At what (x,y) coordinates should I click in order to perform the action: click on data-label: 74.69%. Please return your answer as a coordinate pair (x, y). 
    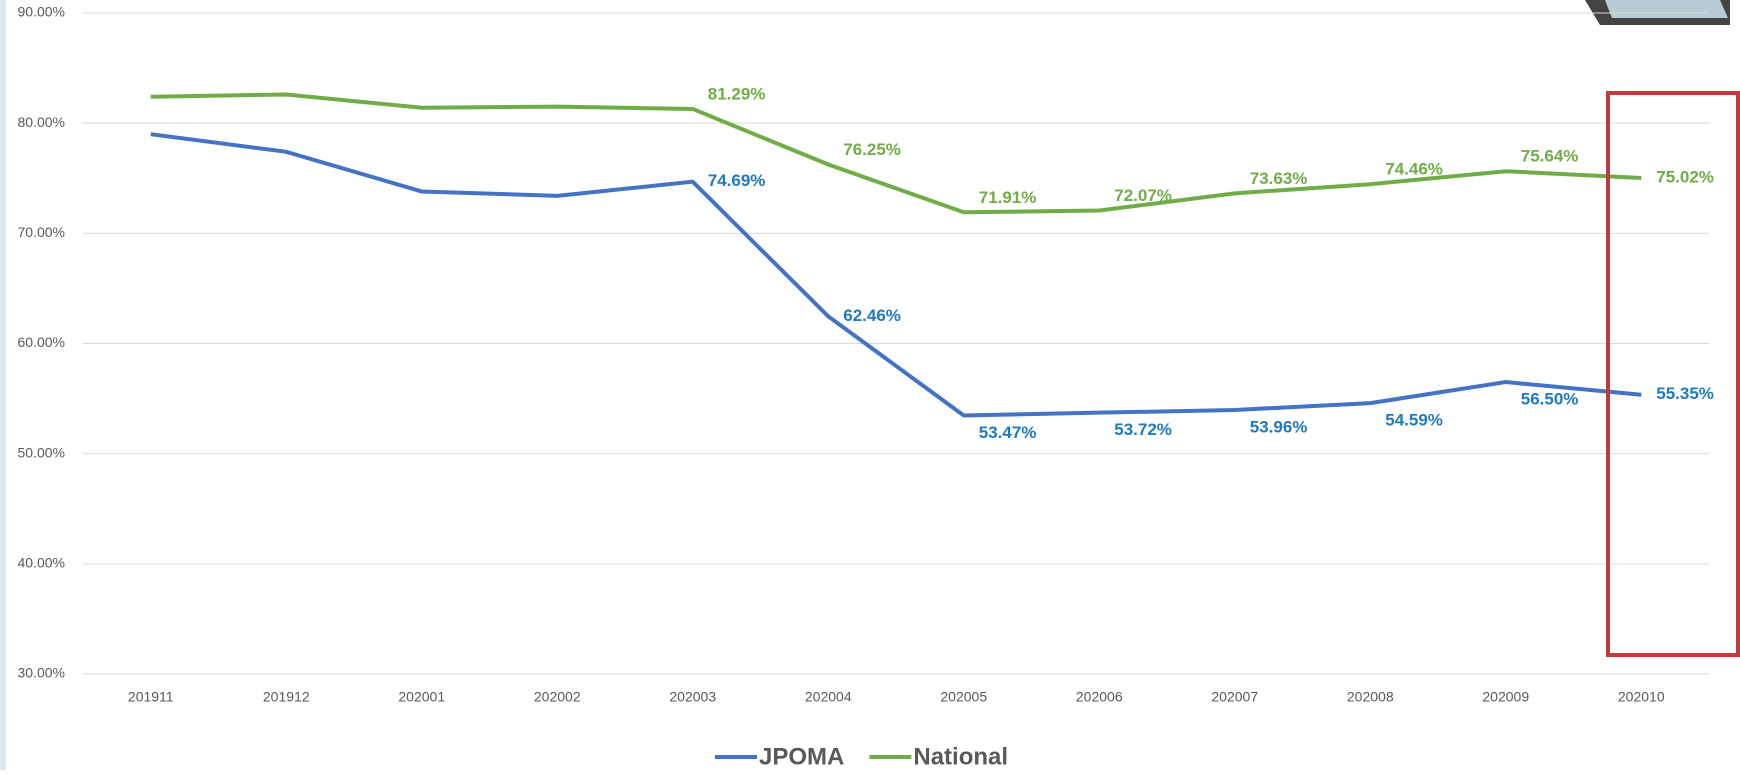
    Looking at the image, I should click on (737, 180).